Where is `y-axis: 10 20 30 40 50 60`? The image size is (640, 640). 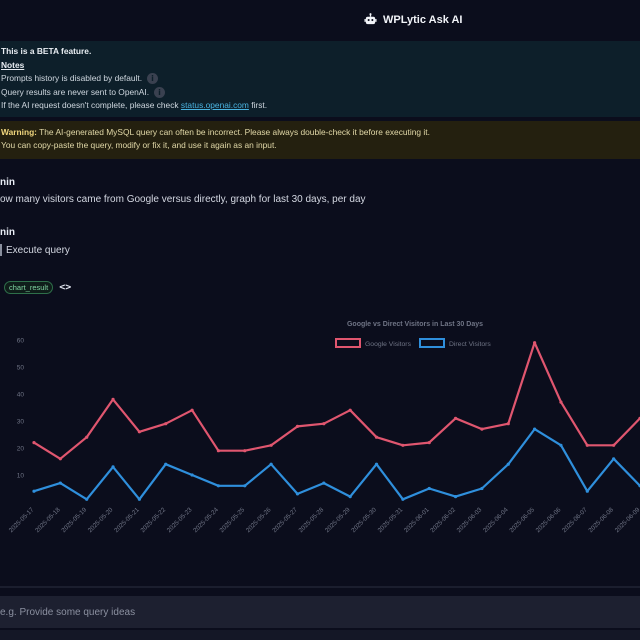 y-axis: 10 20 30 40 50 60 is located at coordinates (21, 409).